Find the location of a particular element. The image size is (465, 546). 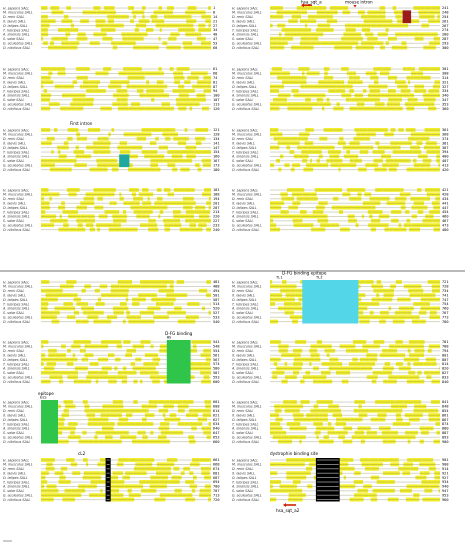

species-label: H. sapiens SALL is located at coordinates (16, 69).